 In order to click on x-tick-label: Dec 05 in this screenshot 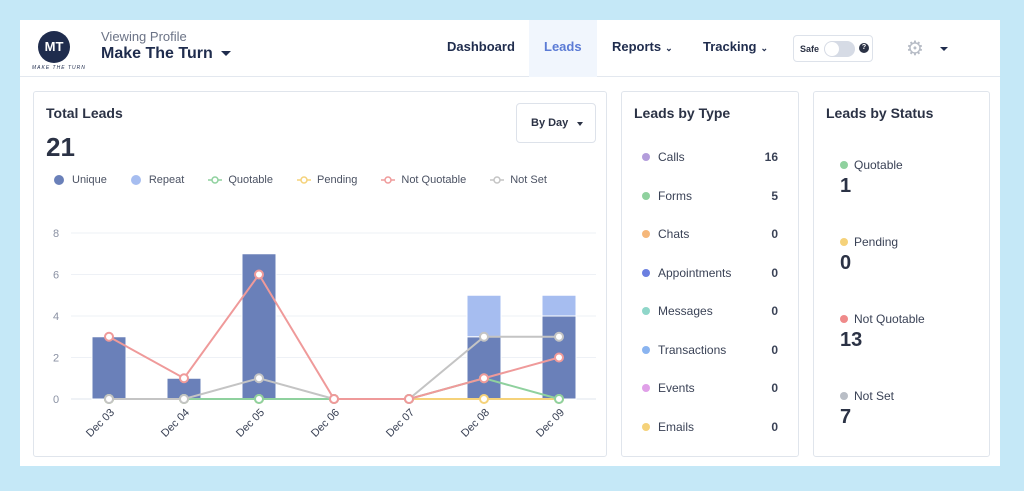, I will do `click(250, 423)`.